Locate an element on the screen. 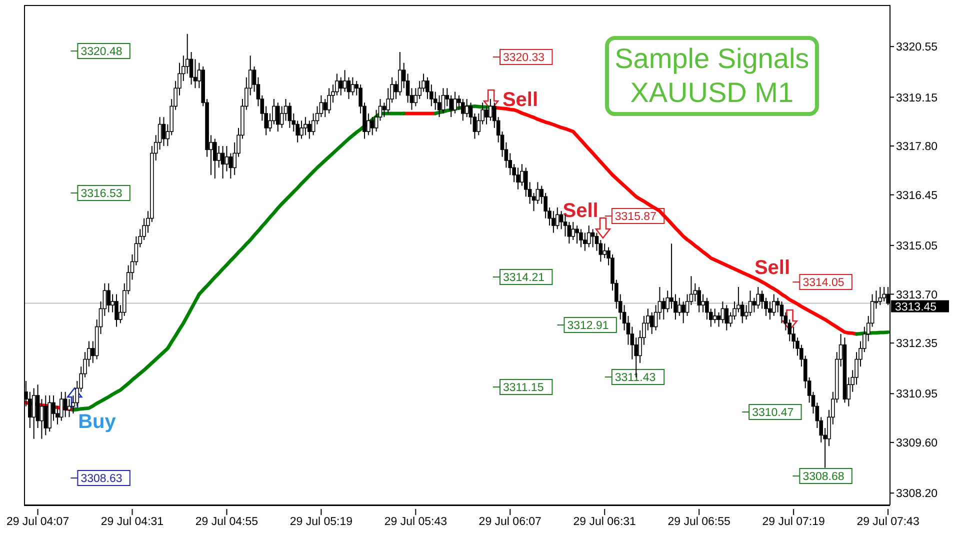 Image resolution: width=960 pixels, height=540 pixels. annotation: 3311.15 is located at coordinates (523, 388).